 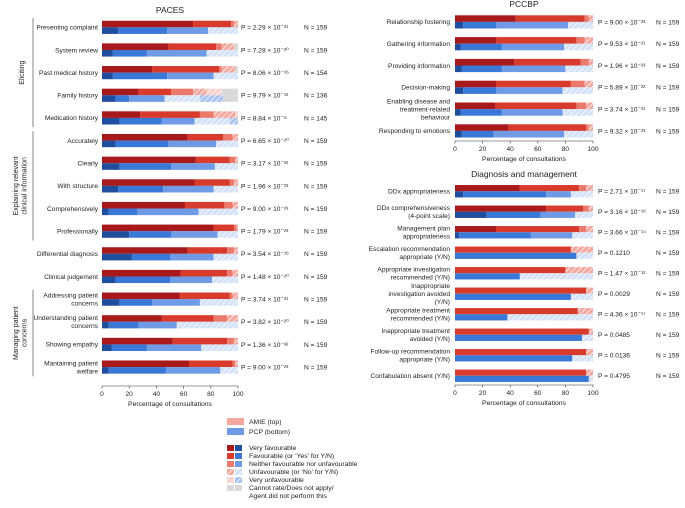 What do you see at coordinates (67, 28) in the screenshot?
I see `row-label: Presenting complaint` at bounding box center [67, 28].